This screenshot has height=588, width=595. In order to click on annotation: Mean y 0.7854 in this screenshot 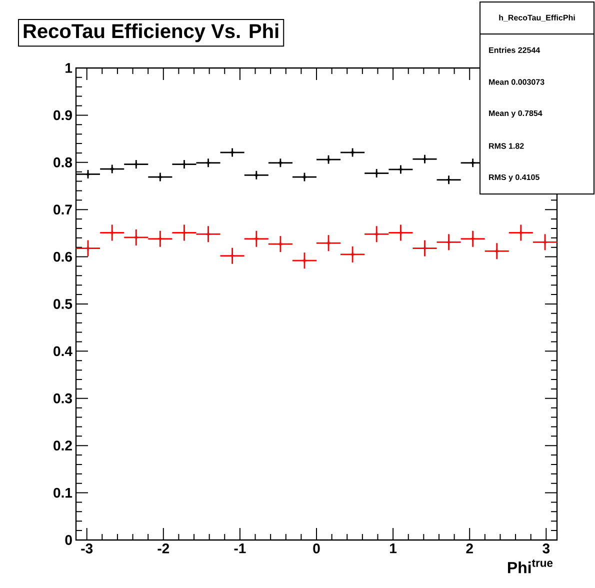, I will do `click(515, 114)`.